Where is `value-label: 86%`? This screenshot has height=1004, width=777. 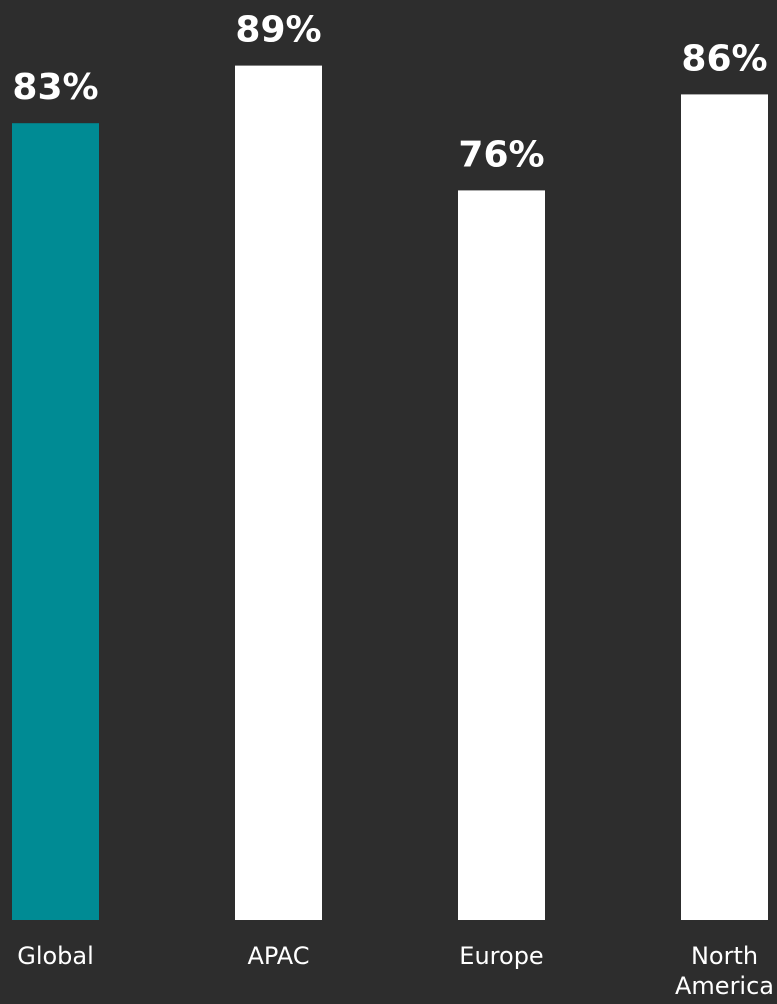
value-label: 86% is located at coordinates (724, 58).